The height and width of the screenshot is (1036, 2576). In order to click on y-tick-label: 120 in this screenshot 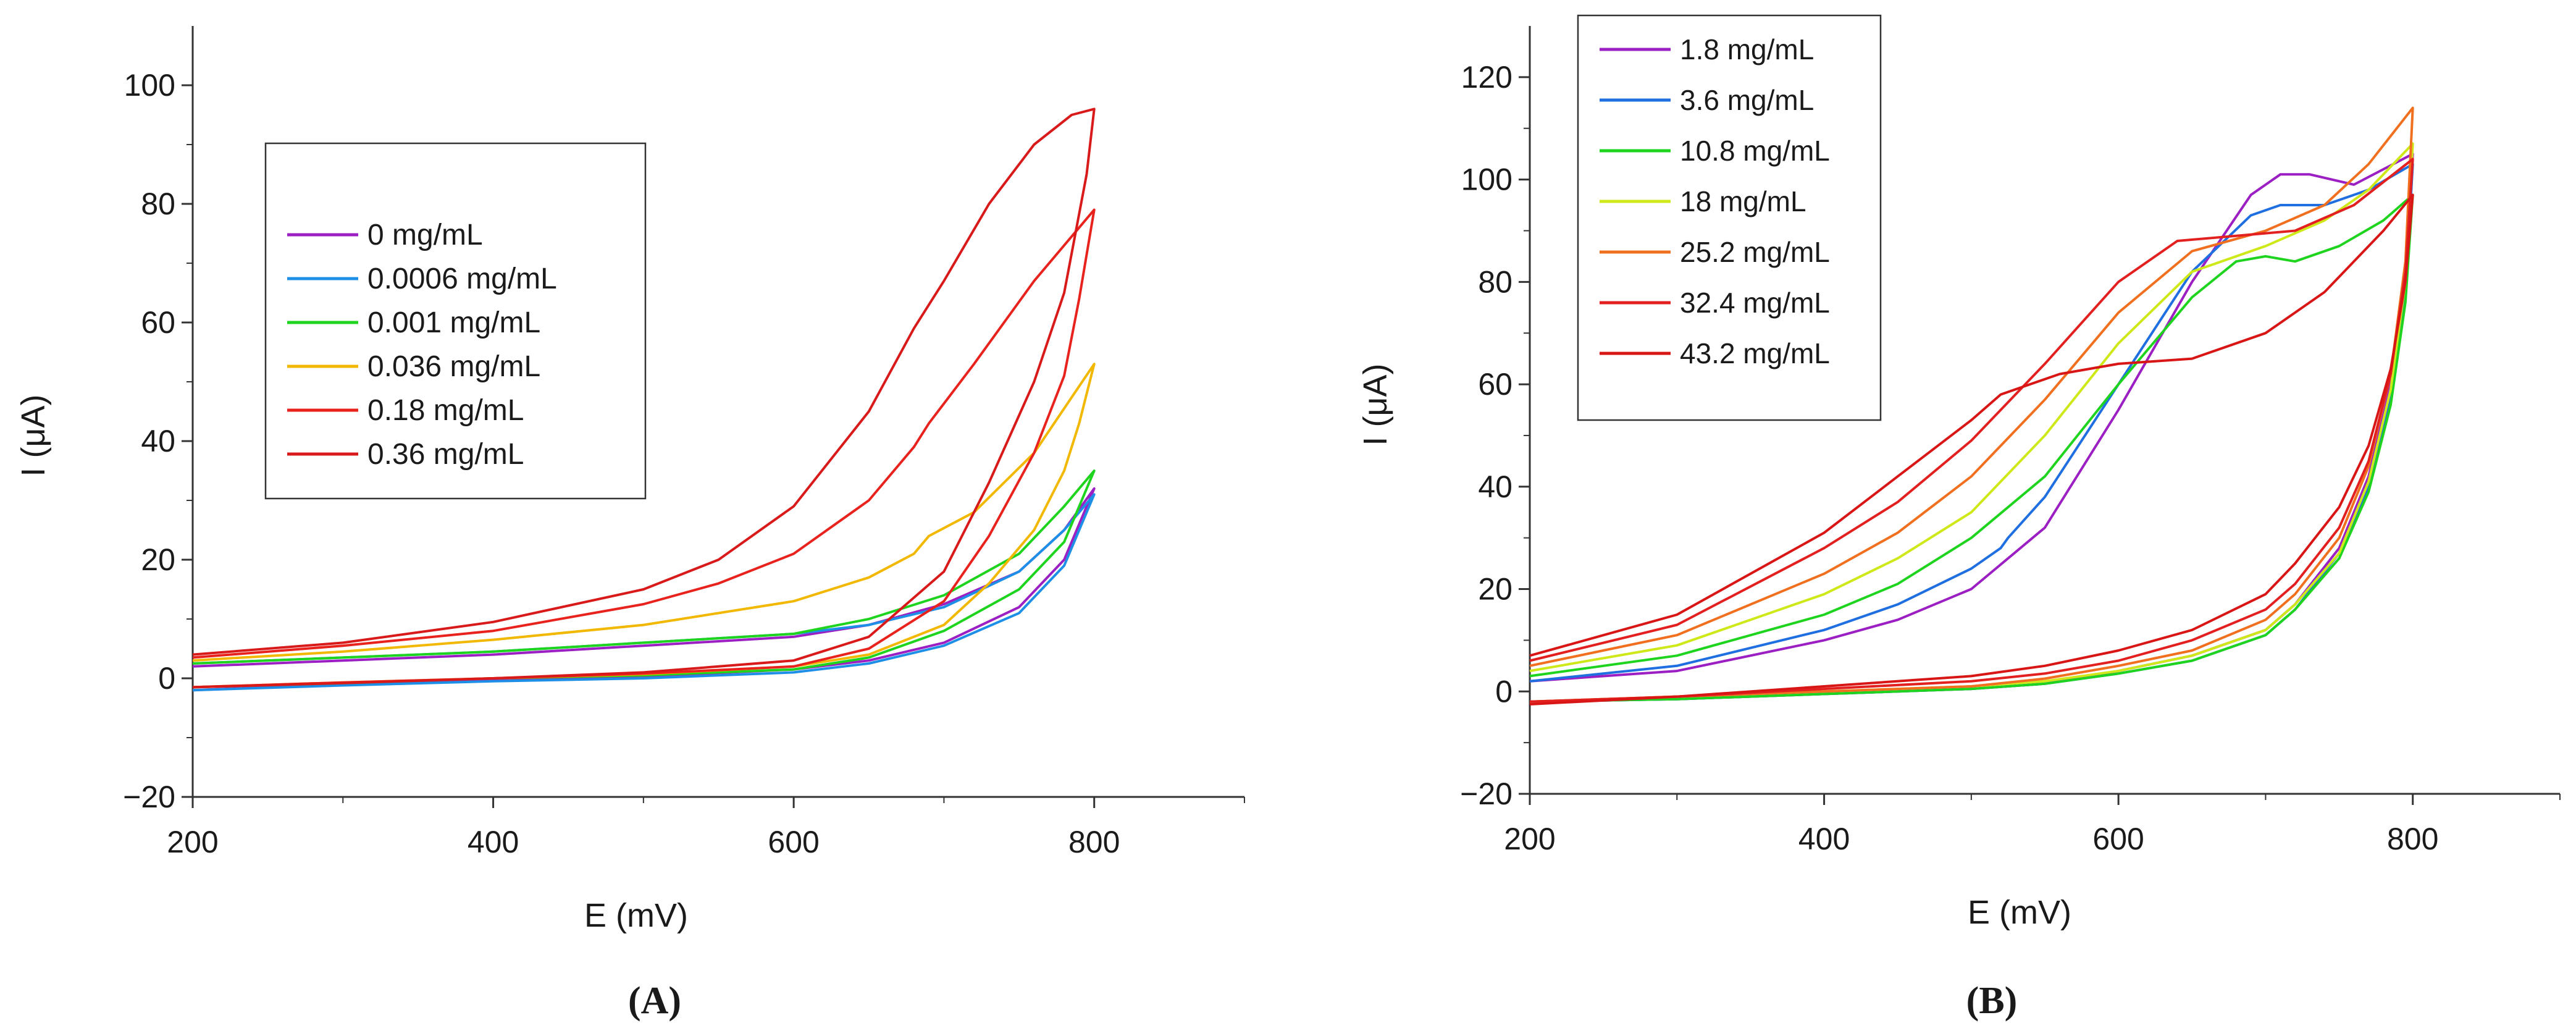, I will do `click(1486, 77)`.